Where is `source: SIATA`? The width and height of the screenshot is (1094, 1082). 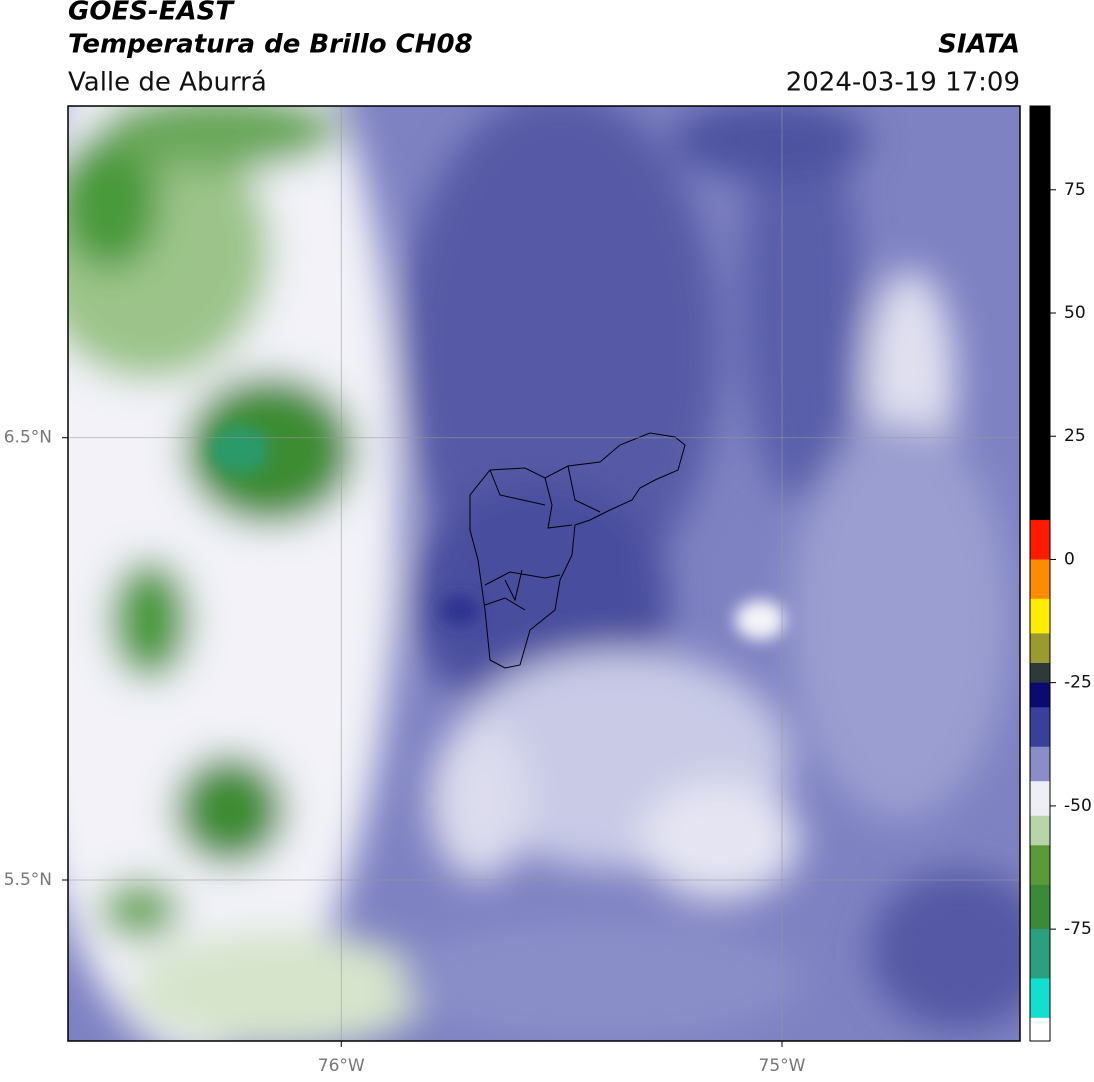 source: SIATA is located at coordinates (979, 45).